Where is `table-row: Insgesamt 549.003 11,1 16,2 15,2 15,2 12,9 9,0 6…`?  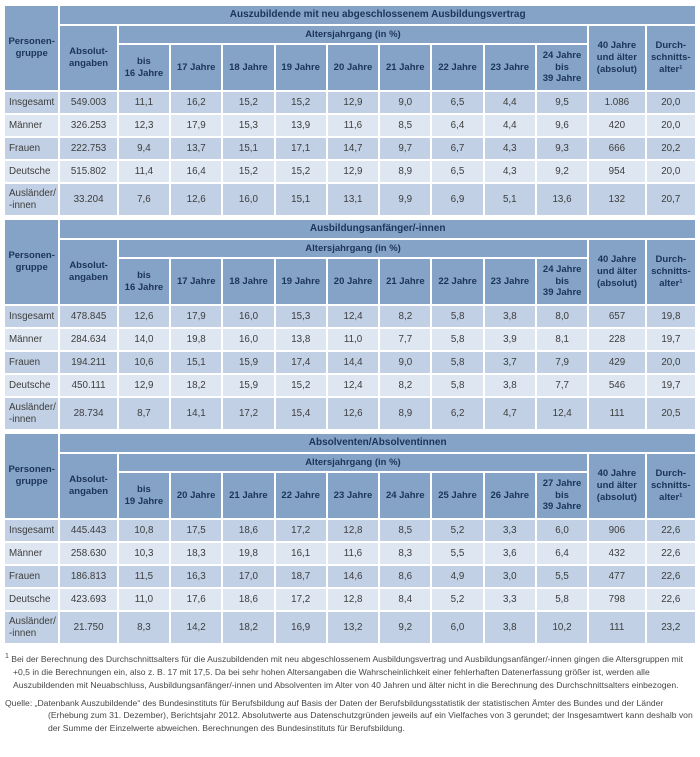
table-row: Insgesamt 549.003 11,1 16,2 15,2 15,2 12,9 9,0 6… is located at coordinates (350, 102).